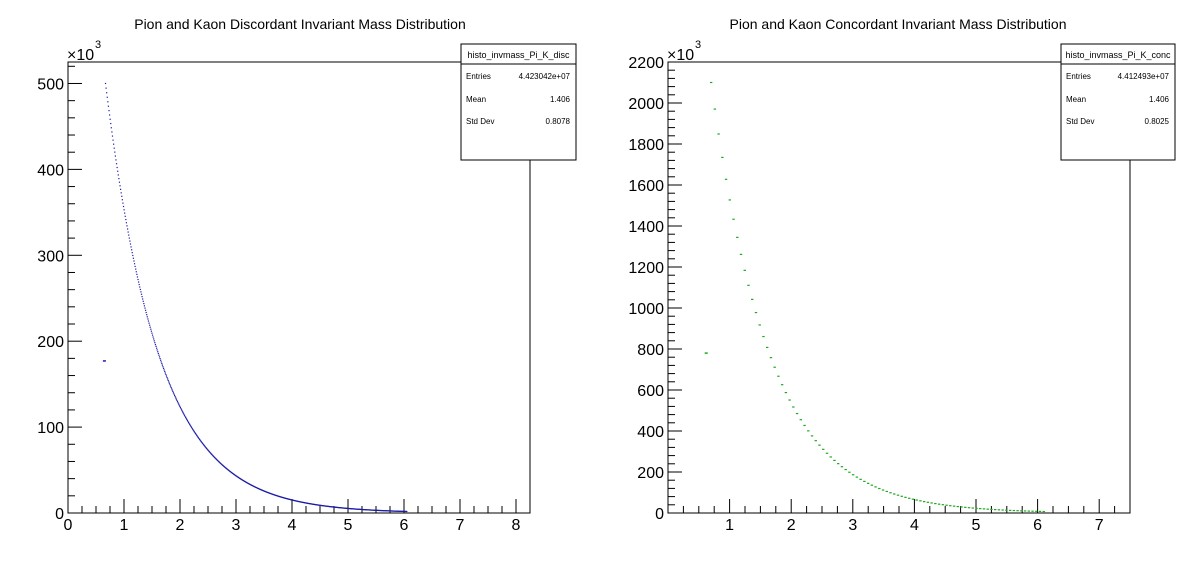 The width and height of the screenshot is (1198, 575). What do you see at coordinates (659, 514) in the screenshot?
I see `y-tick-label: 0` at bounding box center [659, 514].